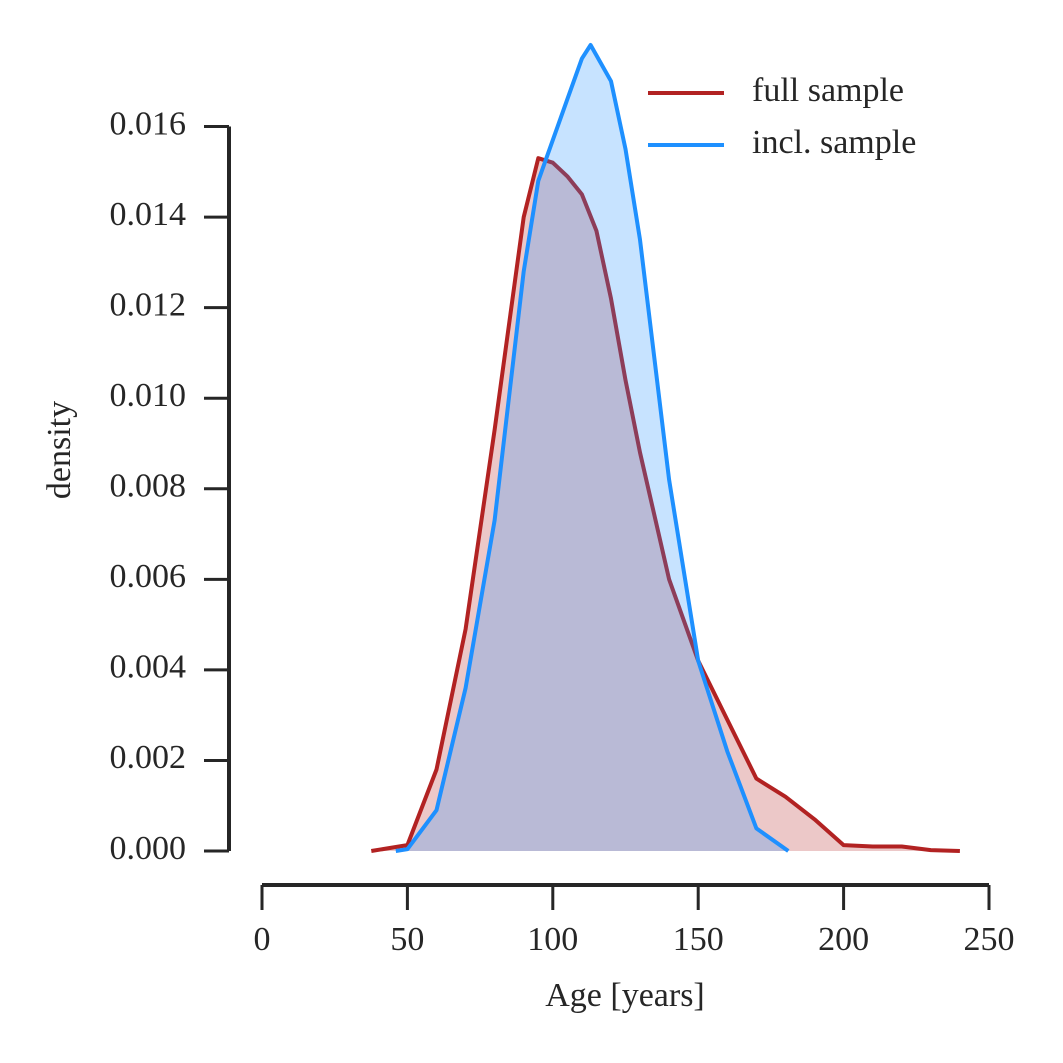  What do you see at coordinates (407, 939) in the screenshot?
I see `x-tick-label: 50` at bounding box center [407, 939].